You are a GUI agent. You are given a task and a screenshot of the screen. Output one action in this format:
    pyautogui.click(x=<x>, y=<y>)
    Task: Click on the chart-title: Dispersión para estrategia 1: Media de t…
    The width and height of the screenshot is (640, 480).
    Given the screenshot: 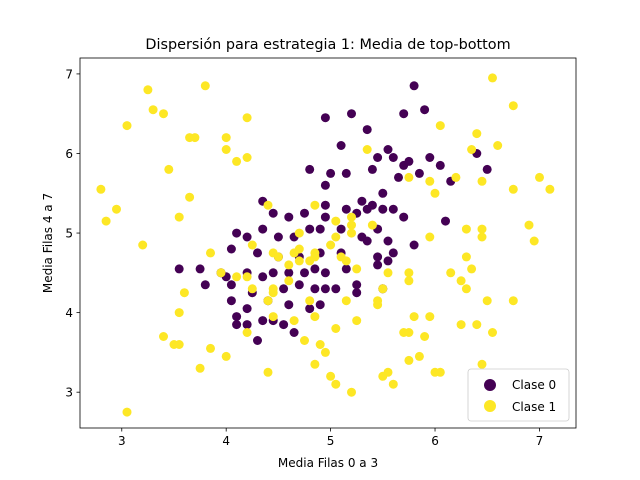 What is the action you would take?
    pyautogui.click(x=327, y=45)
    